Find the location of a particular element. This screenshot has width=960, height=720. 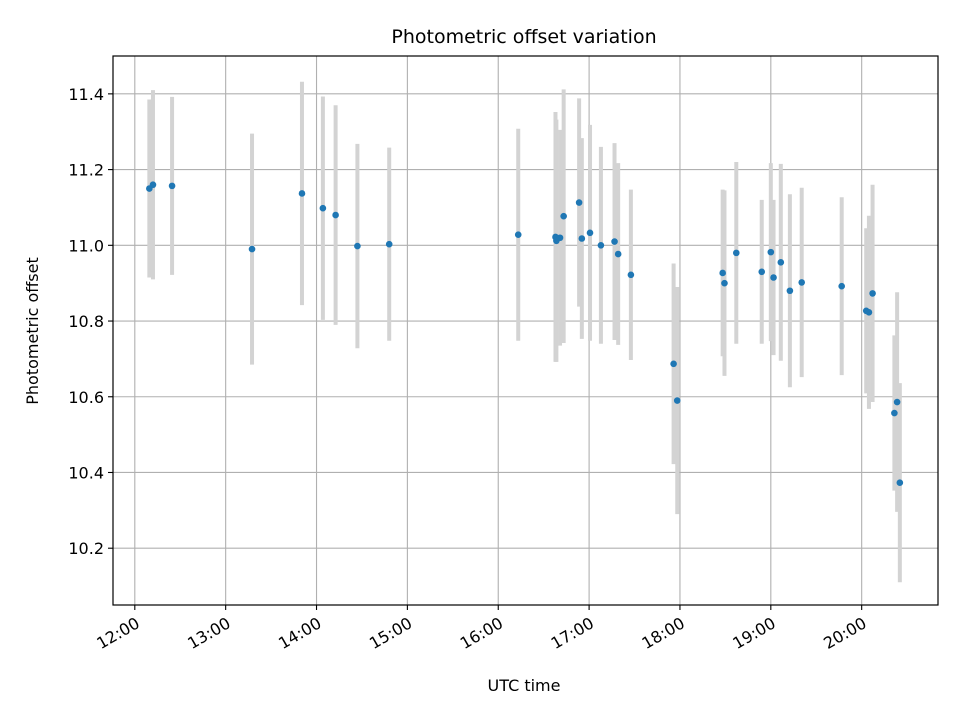

y-tick-label: 10.8 is located at coordinates (86, 321).